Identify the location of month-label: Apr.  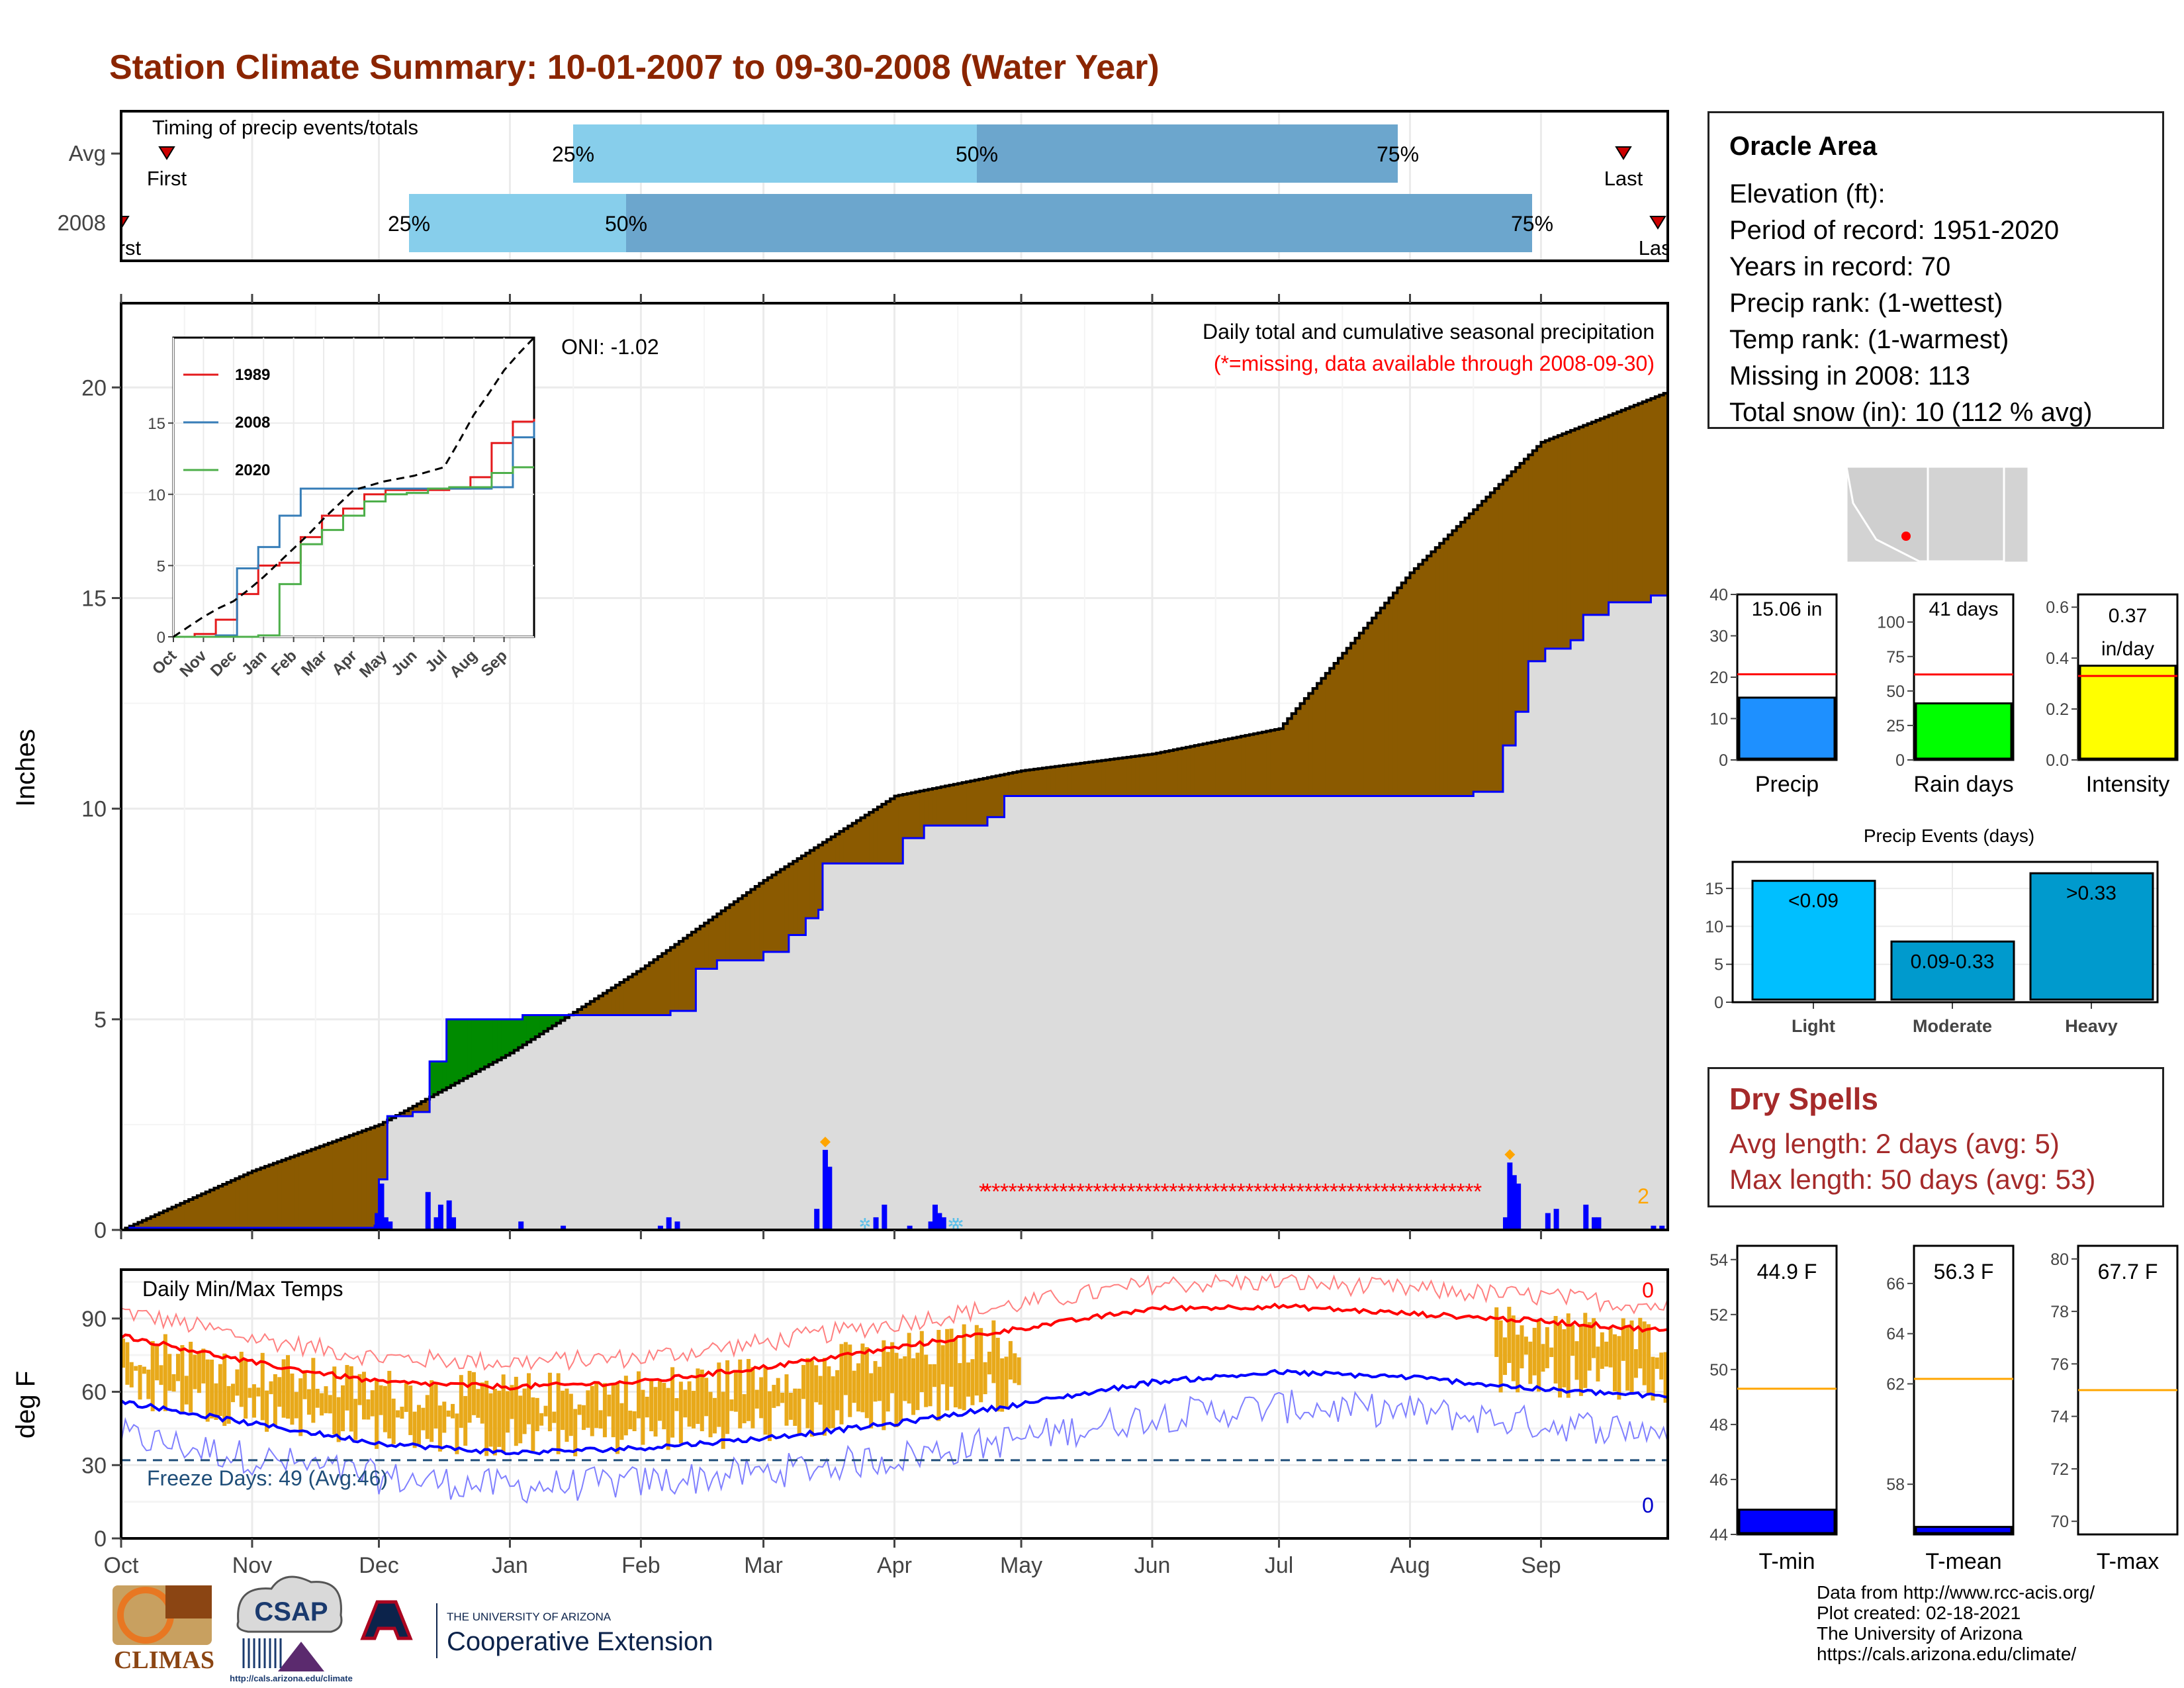
(894, 1565).